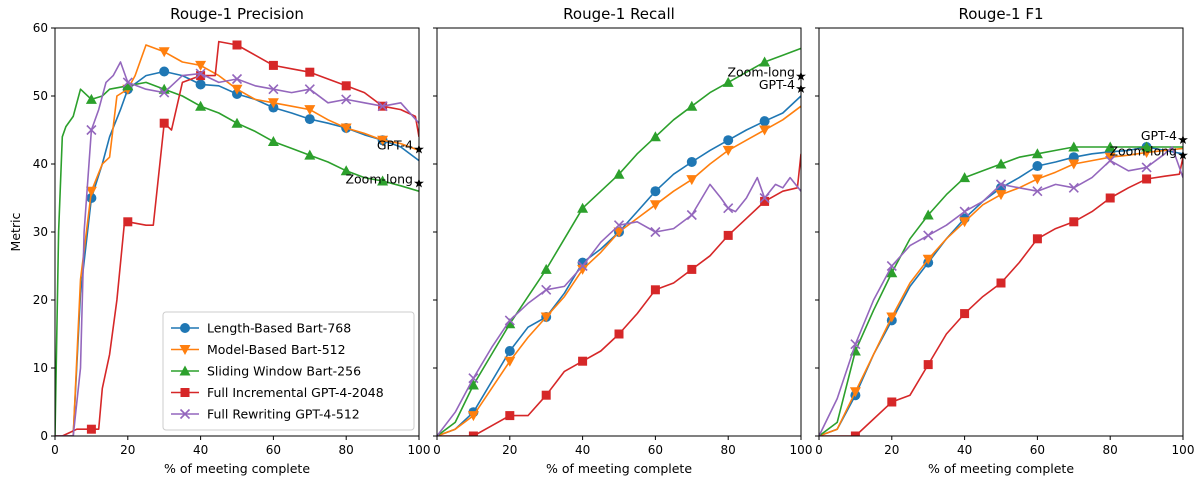  What do you see at coordinates (237, 468) in the screenshot?
I see `x-axis-label: % of meeting complete` at bounding box center [237, 468].